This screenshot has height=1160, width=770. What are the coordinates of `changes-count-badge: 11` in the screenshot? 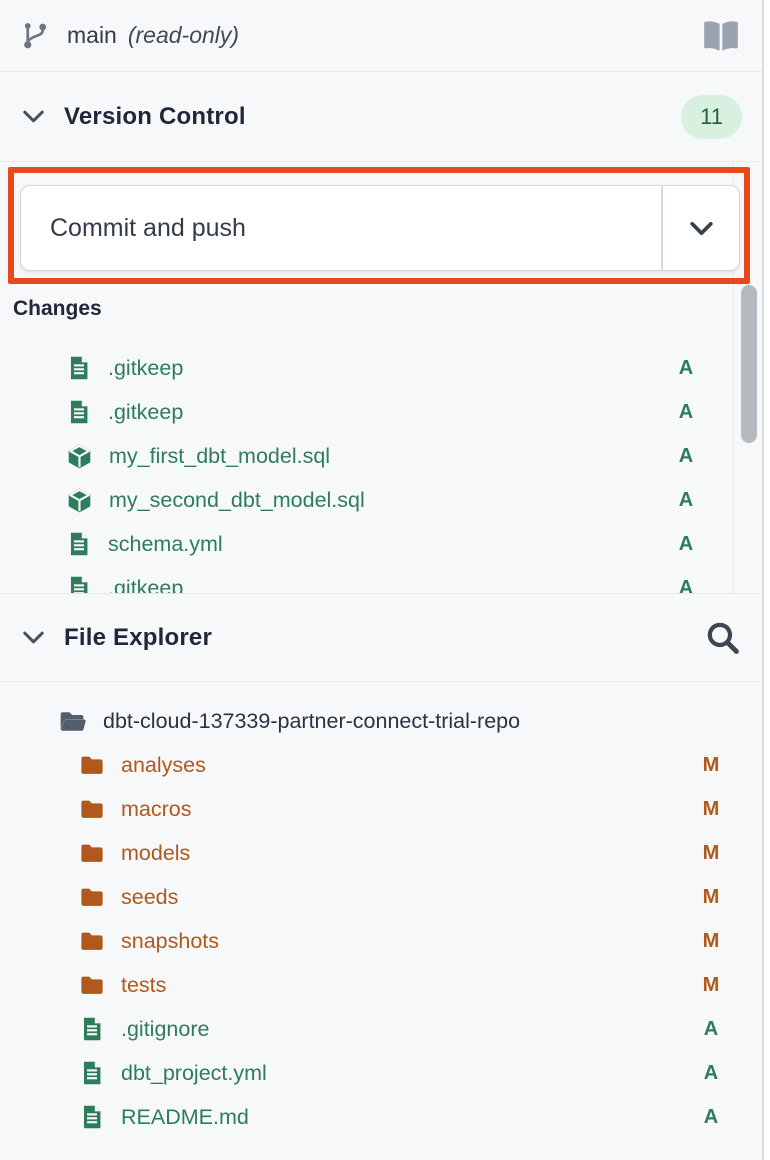 It's located at (711, 116).